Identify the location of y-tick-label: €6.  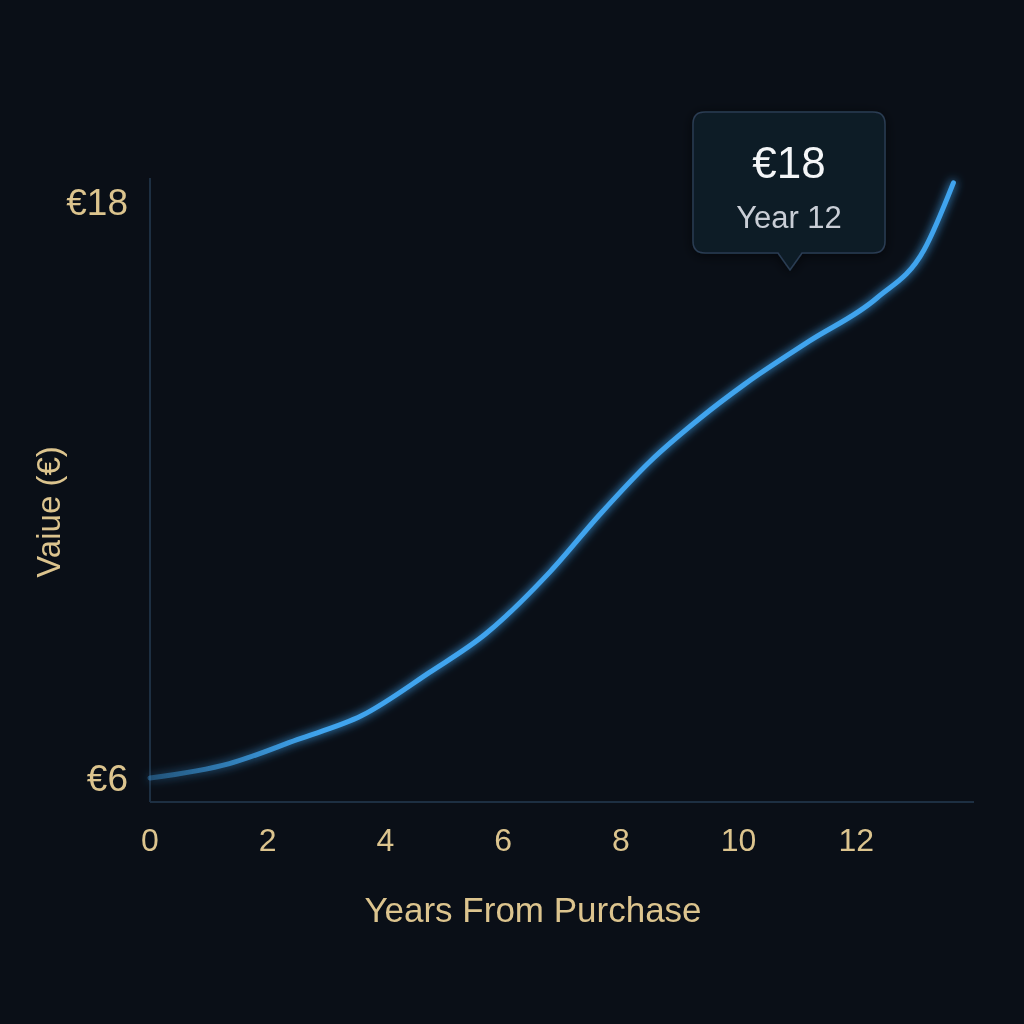
(107, 778).